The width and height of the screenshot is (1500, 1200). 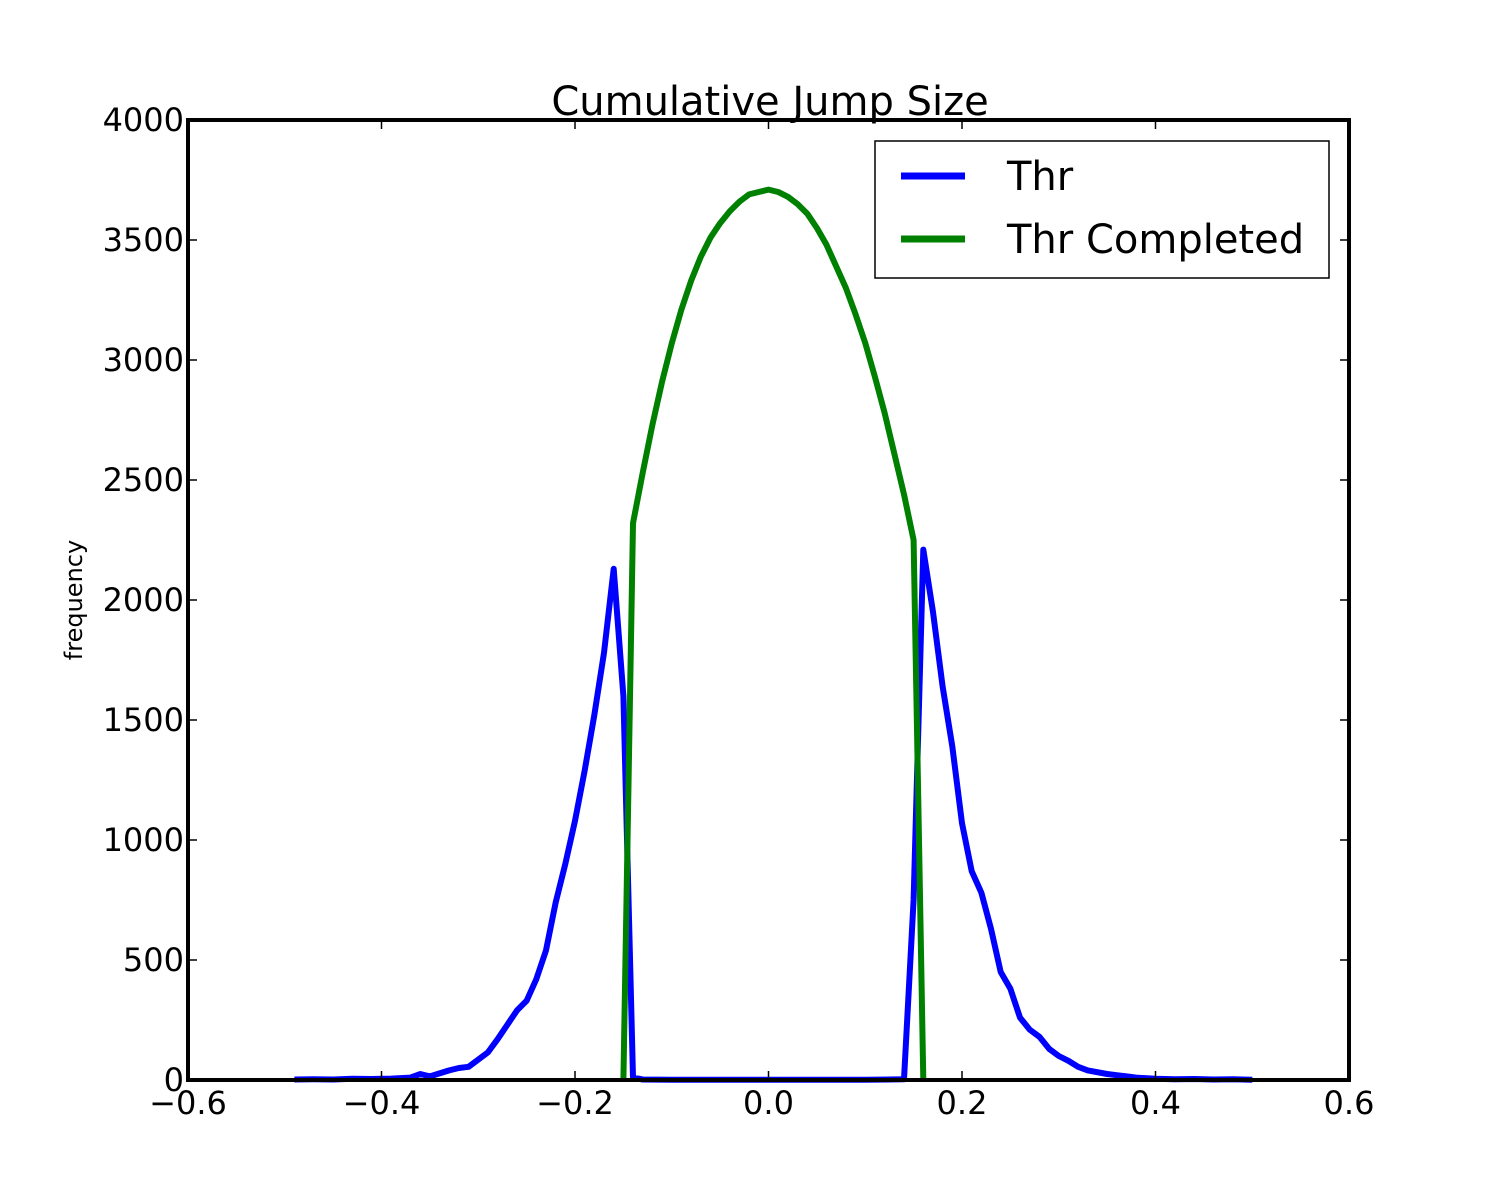 What do you see at coordinates (188, 1103) in the screenshot?
I see `x-tick-label: −0.6` at bounding box center [188, 1103].